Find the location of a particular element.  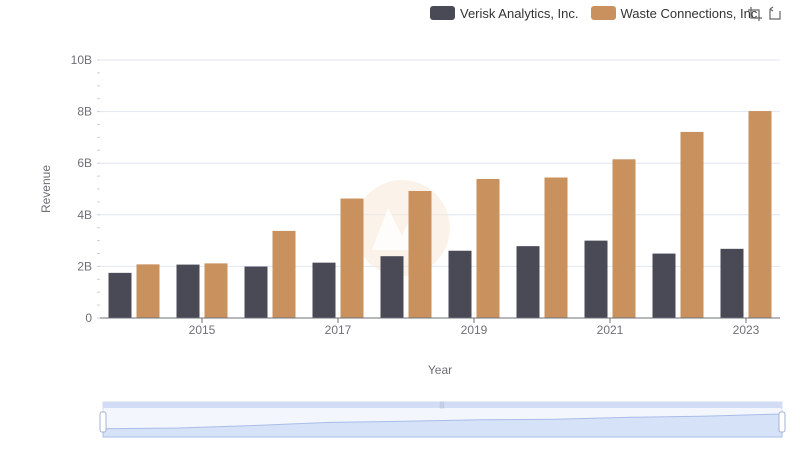

bar-verisk-2016 is located at coordinates (256, 292).